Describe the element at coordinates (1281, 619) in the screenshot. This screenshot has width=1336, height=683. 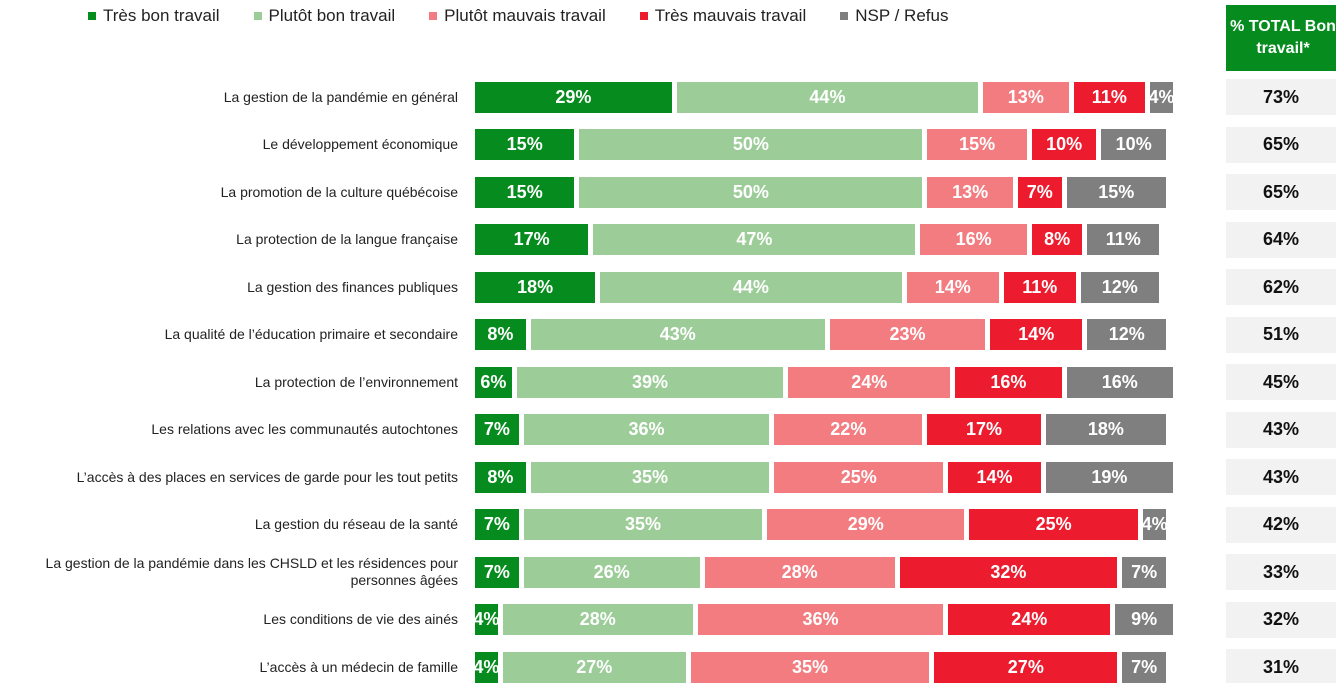
I see `total-cell: 32%` at that location.